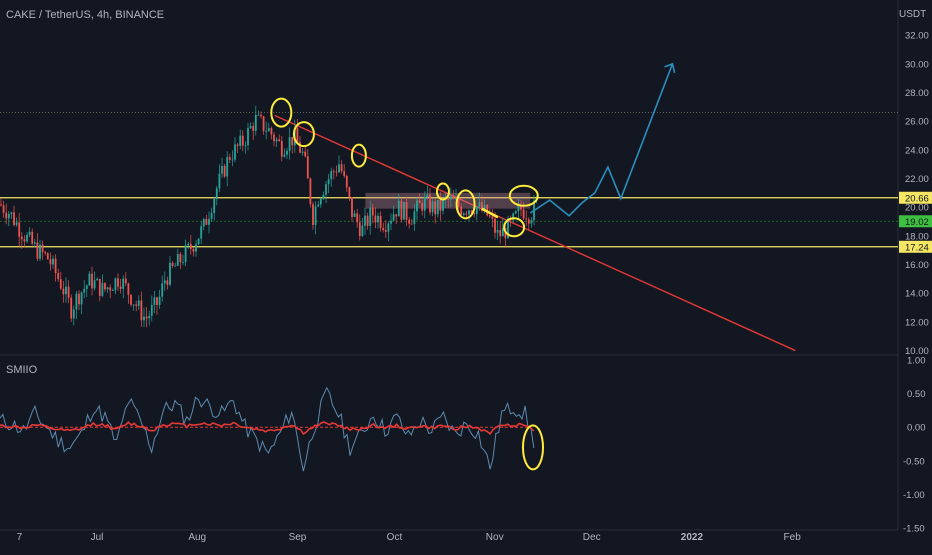 The image size is (932, 555). Describe the element at coordinates (917, 208) in the screenshot. I see `price-tick-label: 20.00` at that location.